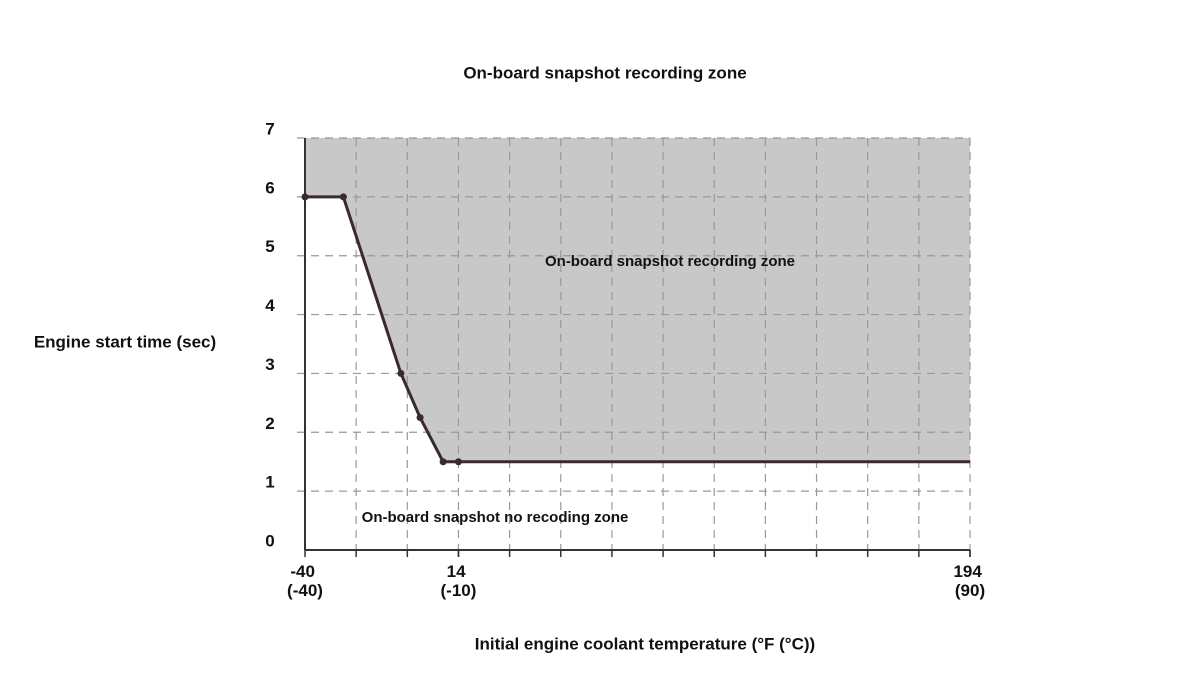  I want to click on y-tick-label: 0, so click(269, 540).